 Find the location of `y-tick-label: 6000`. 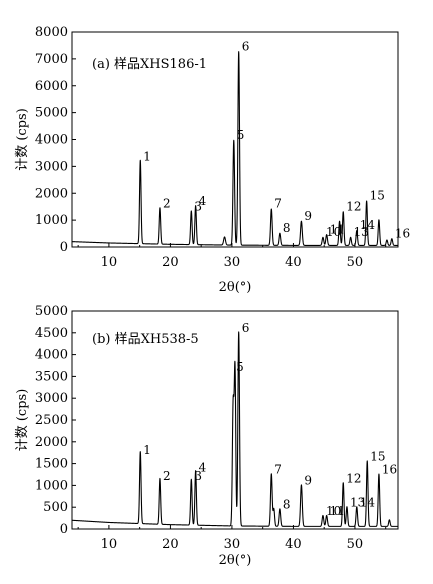

y-tick-label: 6000 is located at coordinates (51, 86).